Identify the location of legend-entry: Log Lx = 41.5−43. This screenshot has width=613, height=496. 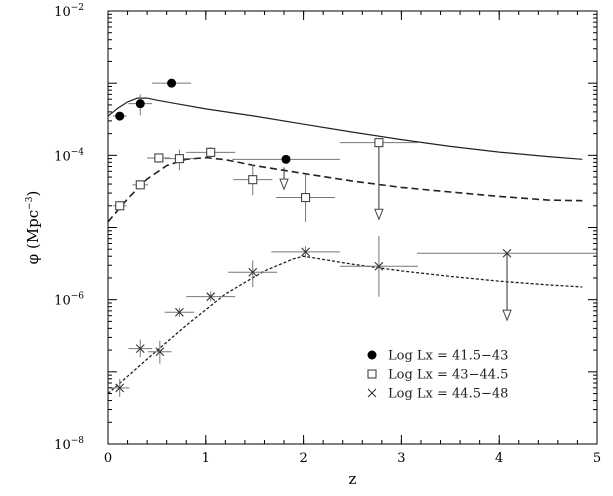
(437, 356).